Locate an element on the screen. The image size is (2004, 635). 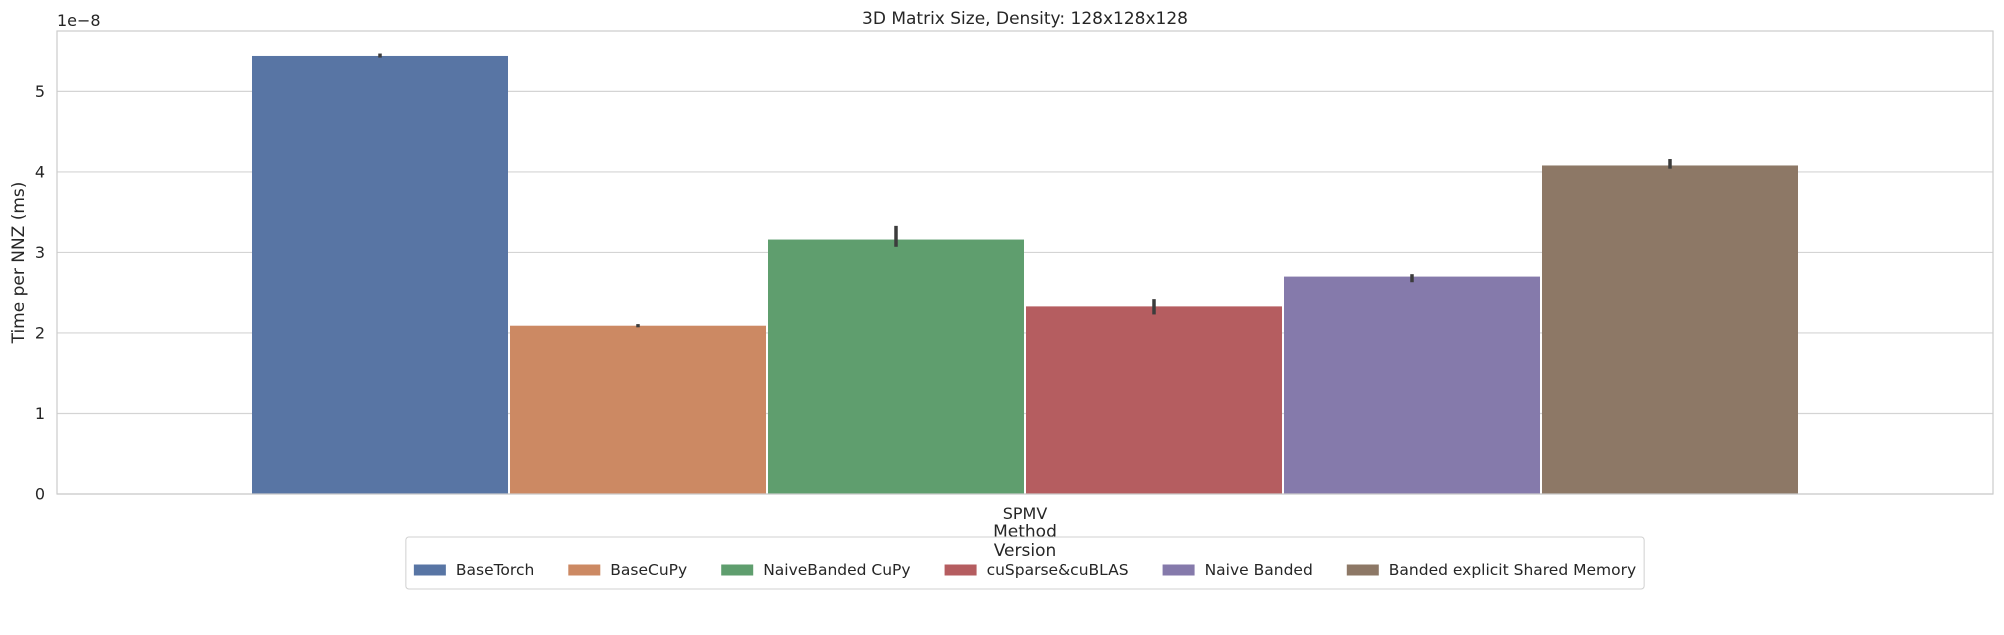
y-axis-label: Time per NNZ (ms) is located at coordinates (19, 263).